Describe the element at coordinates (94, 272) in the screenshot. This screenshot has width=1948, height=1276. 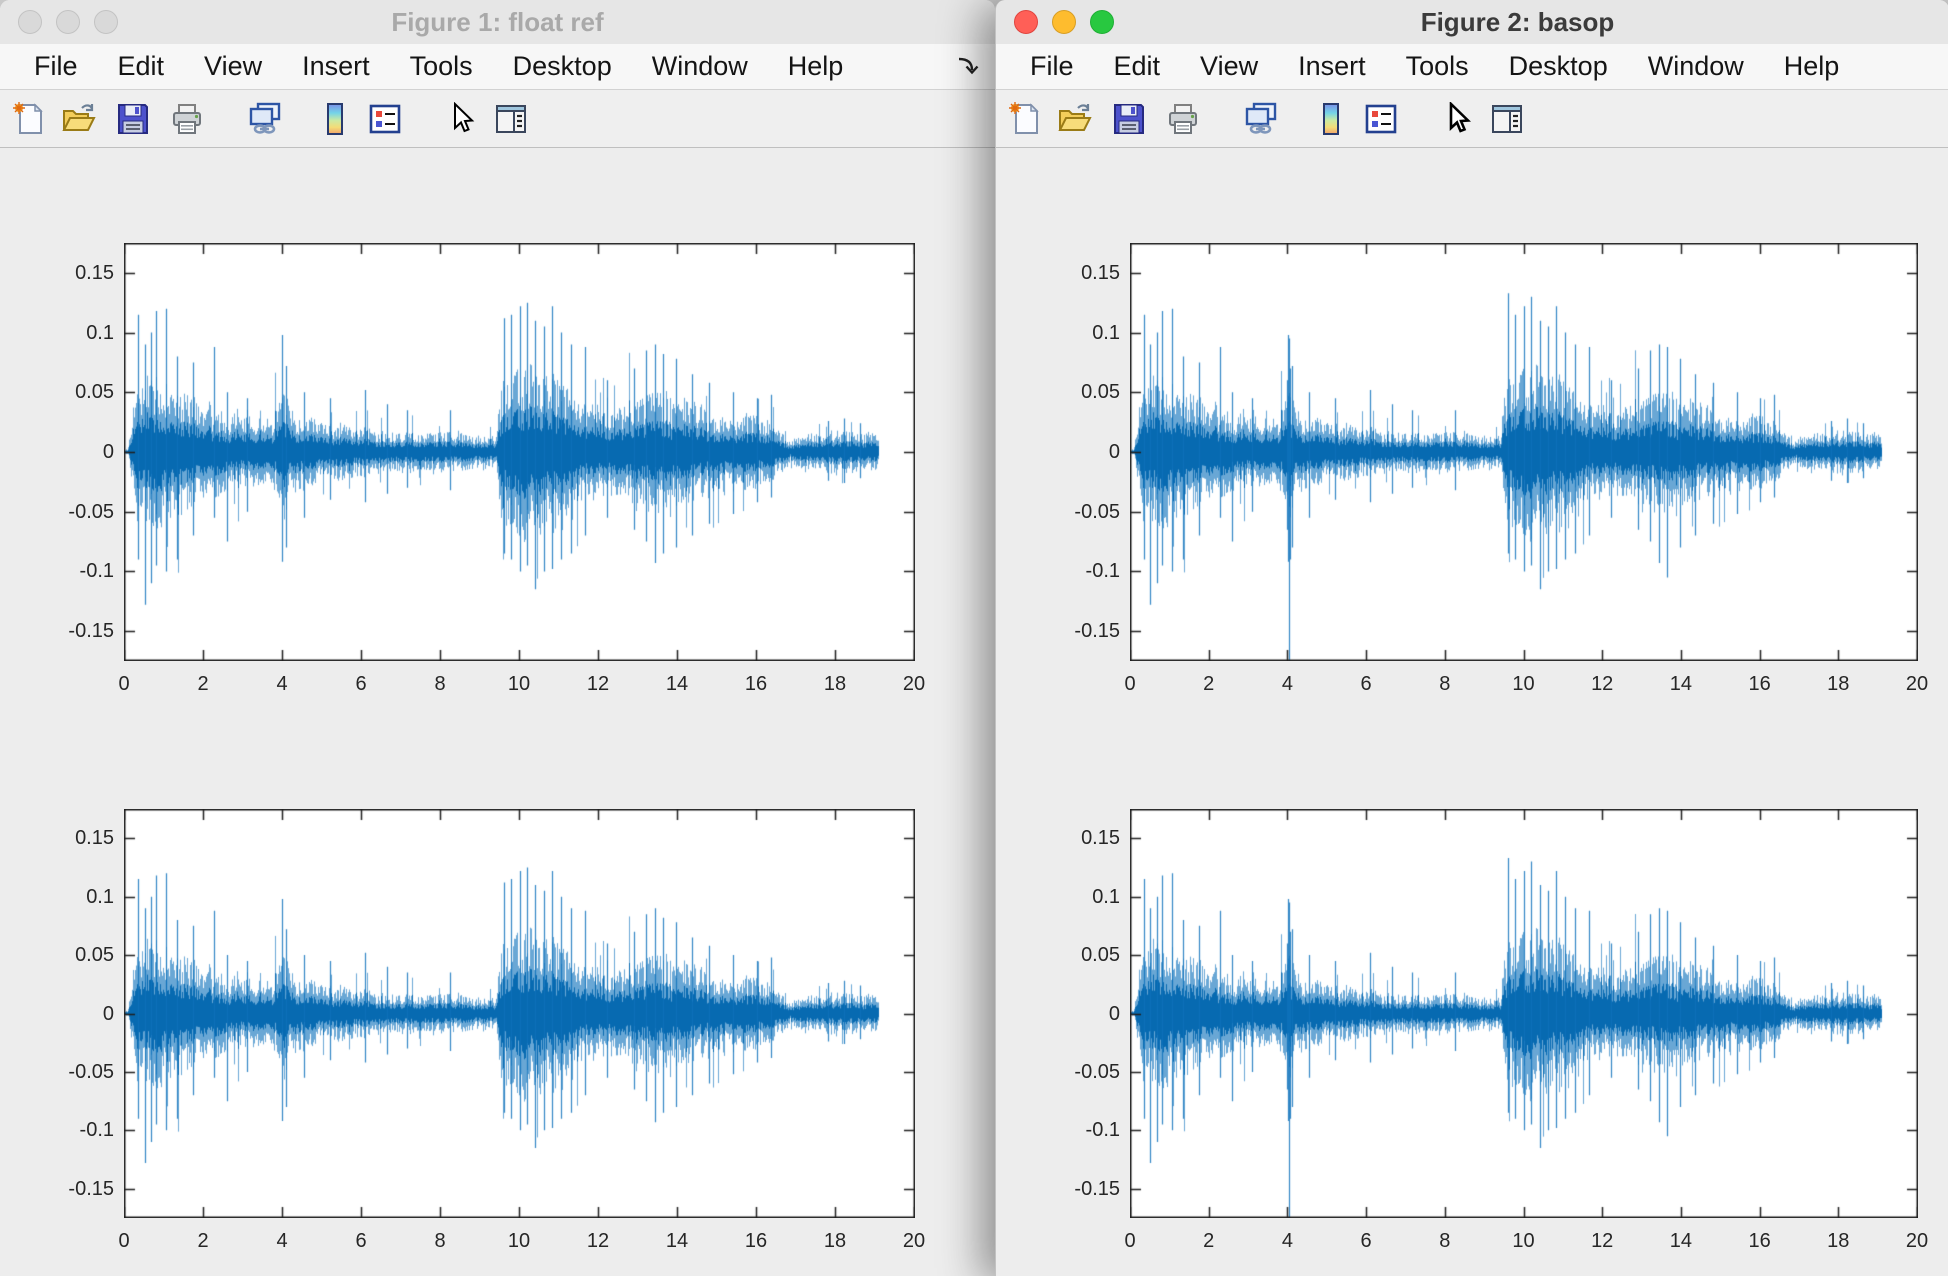
I see `y-tick-label: 0.15` at that location.